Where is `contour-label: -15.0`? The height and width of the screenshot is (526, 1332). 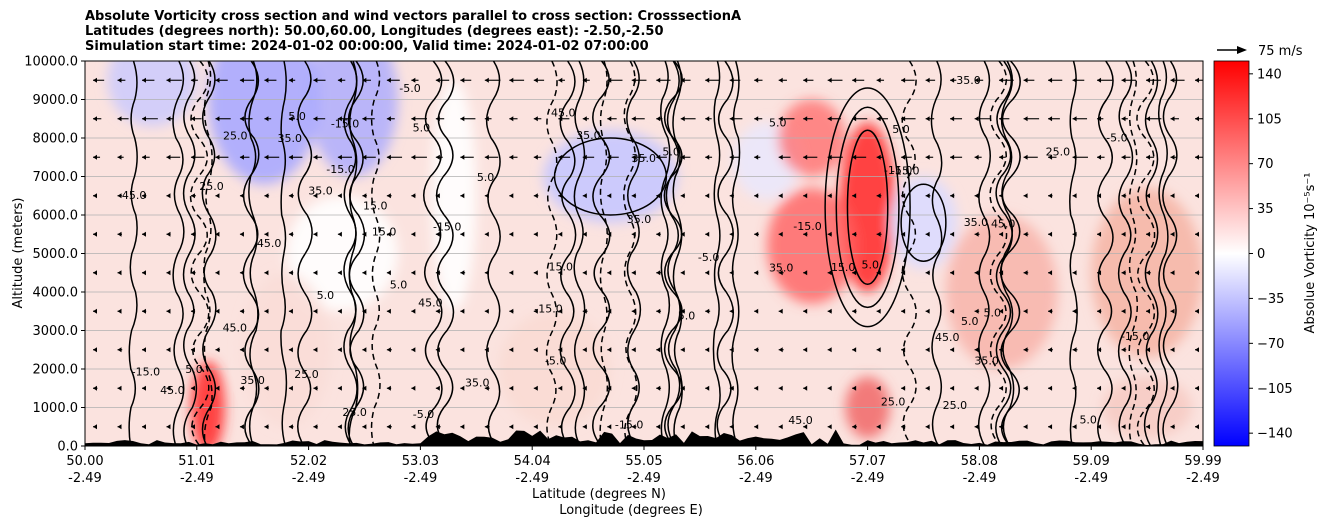 contour-label: -15.0 is located at coordinates (548, 308).